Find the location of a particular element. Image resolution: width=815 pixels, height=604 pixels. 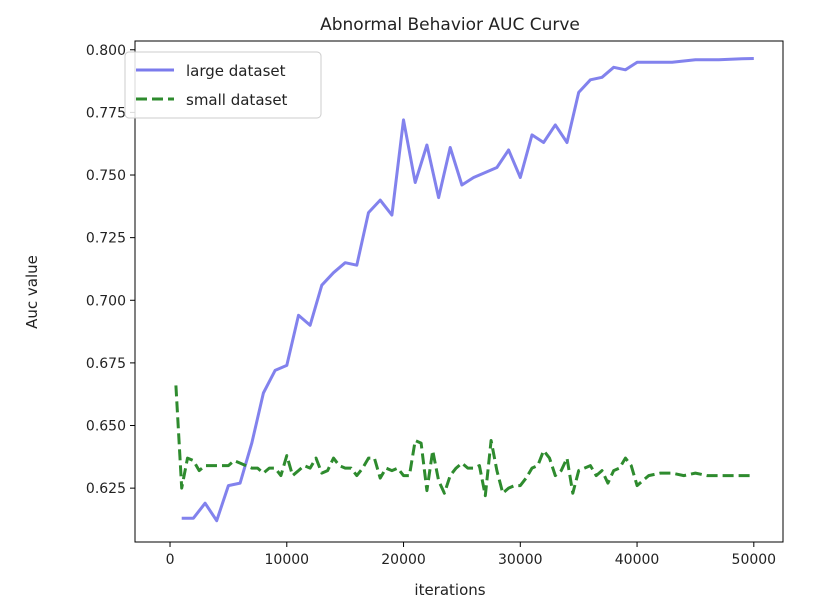

y-axis: 0.625 0.650 0.675 0.700 0.725 0.750 0.775 0.800 is located at coordinates (110, 270).